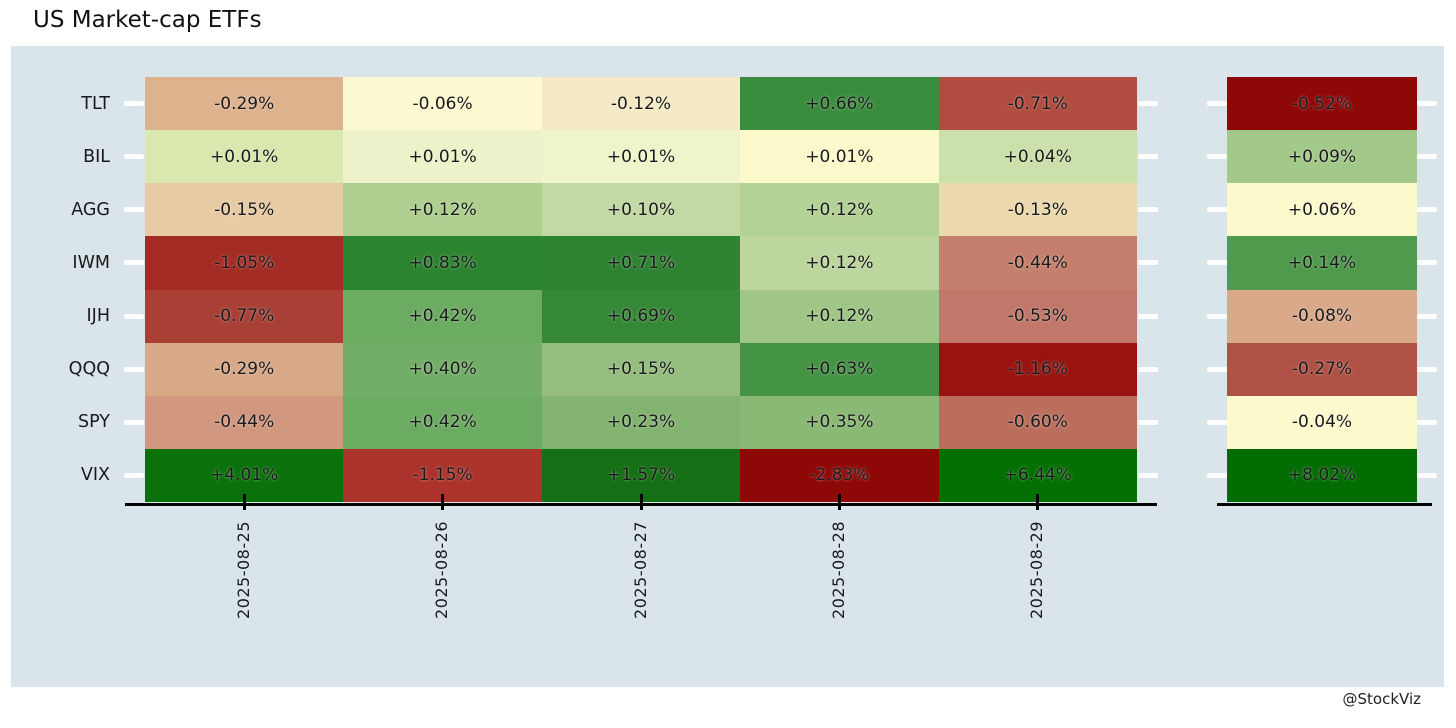 This screenshot has width=1456, height=728. Describe the element at coordinates (90, 209) in the screenshot. I see `y-tick-label-agg: AGG` at that location.